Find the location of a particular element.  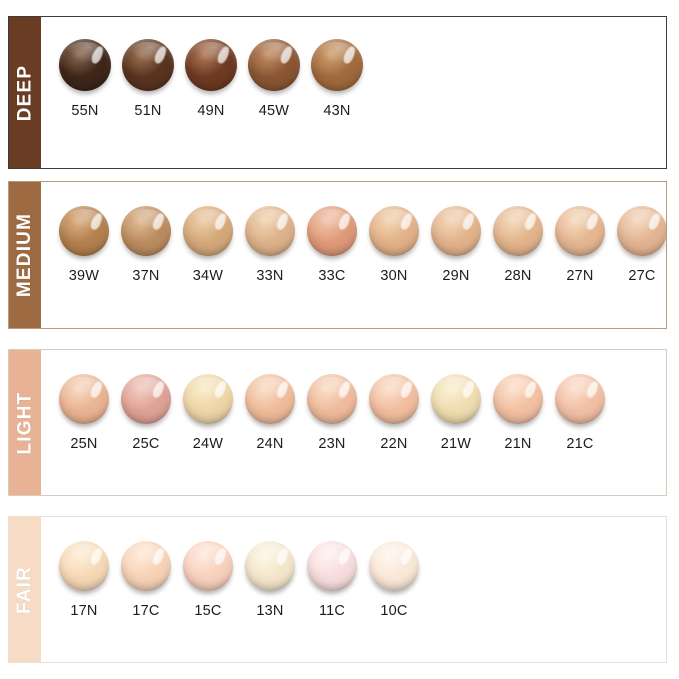

shade-label-49n: 49N is located at coordinates (211, 111).